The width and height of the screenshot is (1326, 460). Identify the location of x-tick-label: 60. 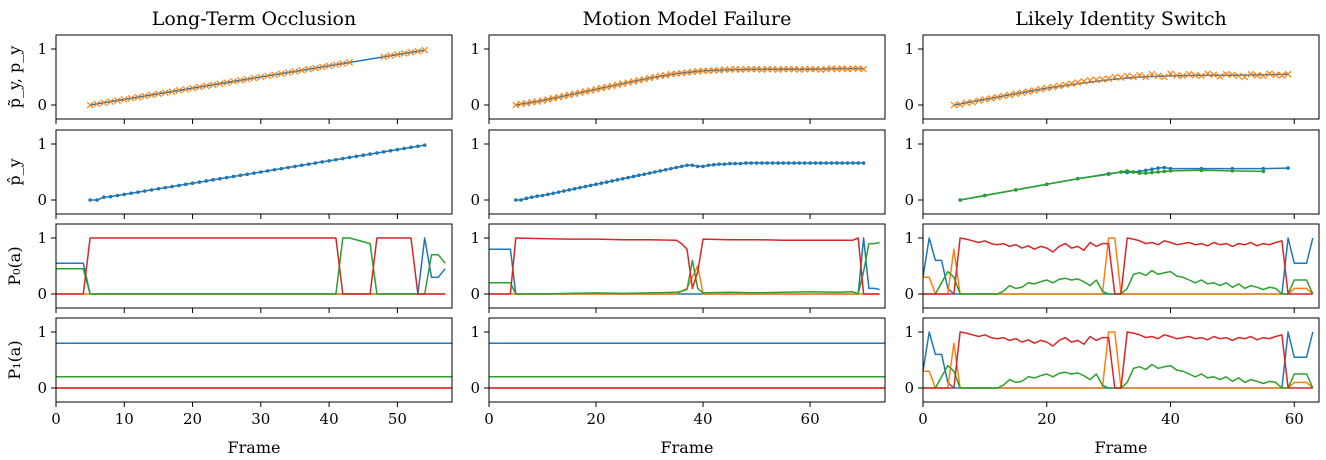
(810, 419).